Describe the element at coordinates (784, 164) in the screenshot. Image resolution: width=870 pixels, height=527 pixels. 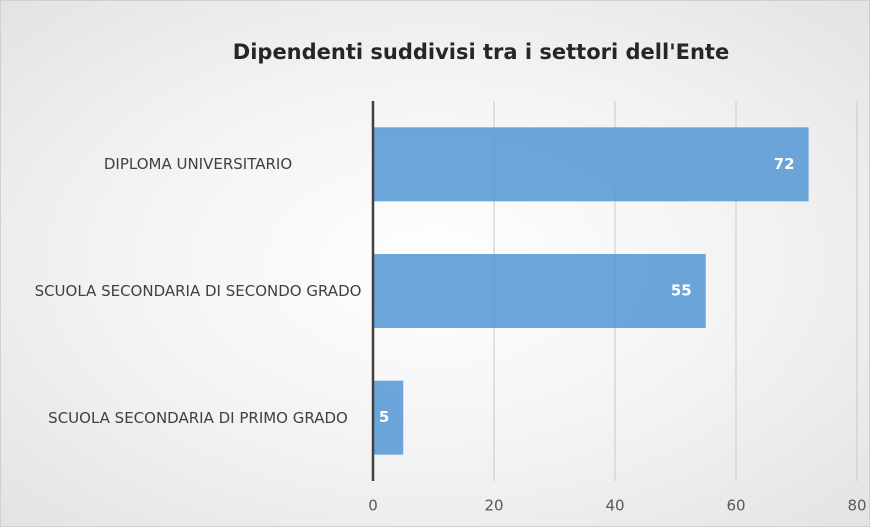
I see `data-label: 72` at that location.